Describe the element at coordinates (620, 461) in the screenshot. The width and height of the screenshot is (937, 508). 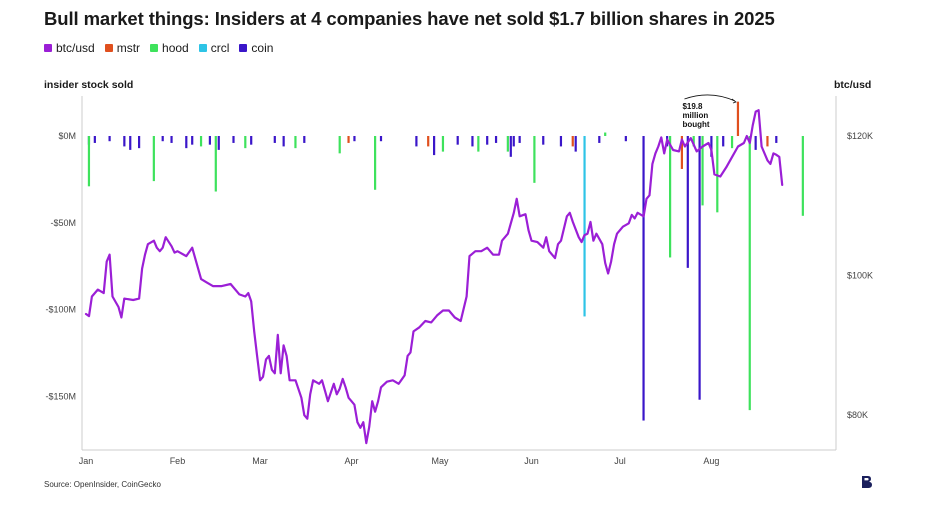
I see `x-tick-label: Jul` at that location.